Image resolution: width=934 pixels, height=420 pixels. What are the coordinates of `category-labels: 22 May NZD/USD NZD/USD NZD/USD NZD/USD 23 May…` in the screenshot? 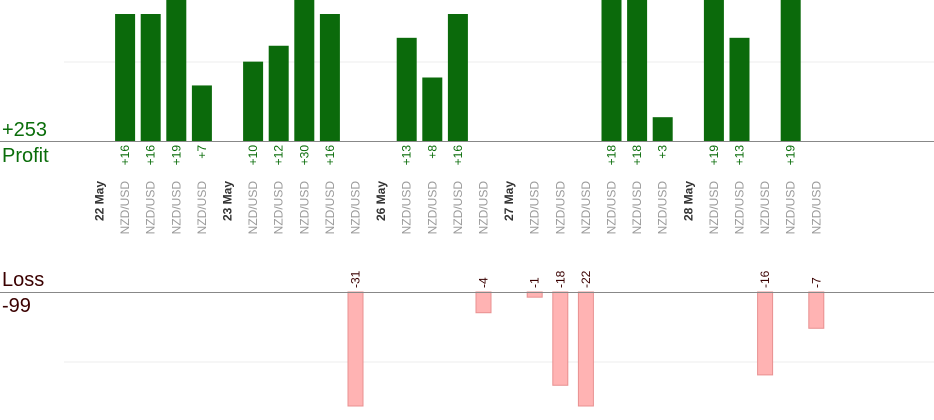 It's located at (458, 208).